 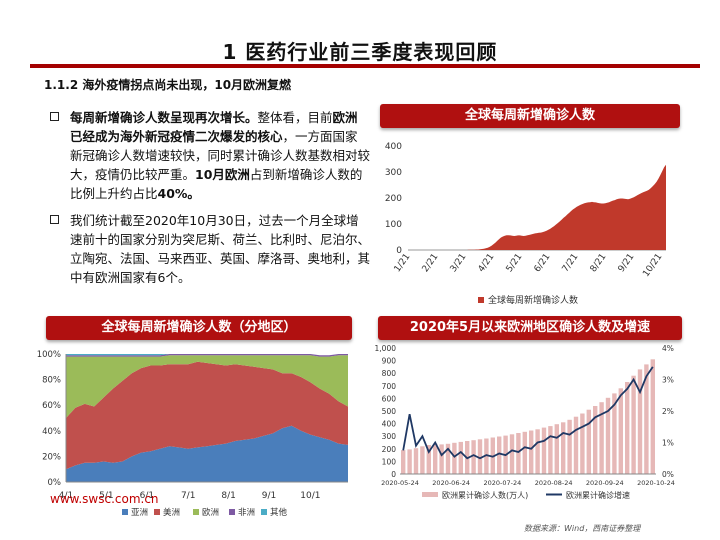 I want to click on bullet-1-lead: 每周新增确诊人数呈现再次增长。, so click(x=164, y=117).